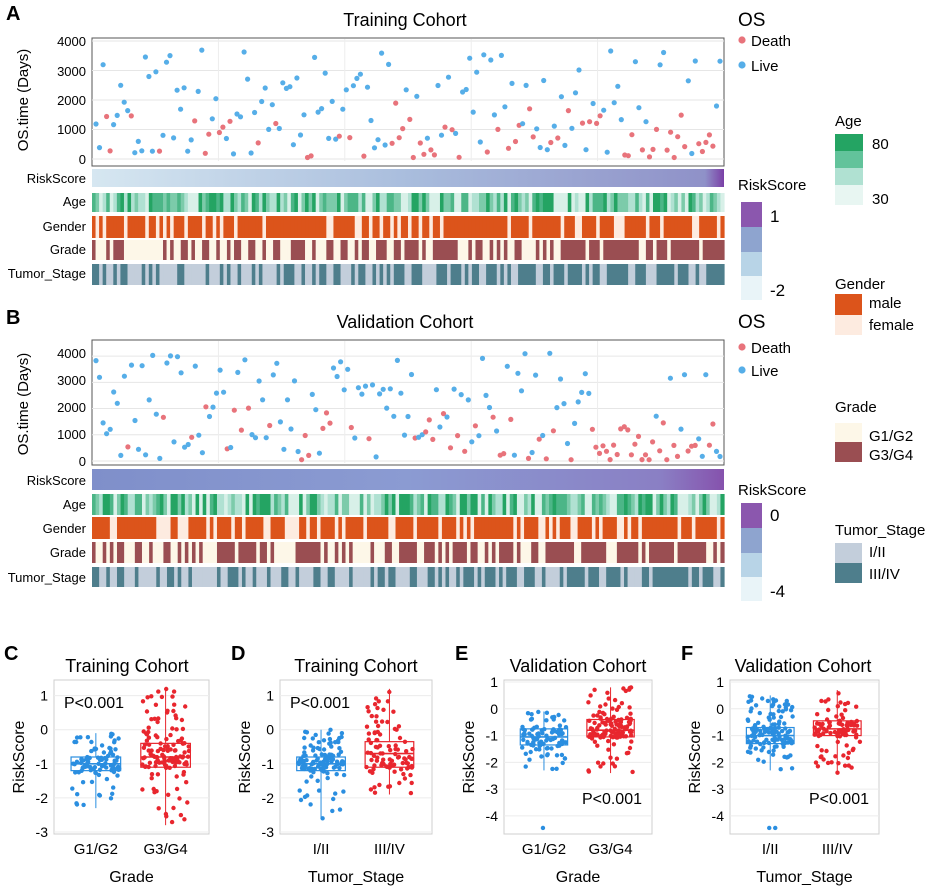 This screenshot has height=891, width=941. Describe the element at coordinates (492, 762) in the screenshot. I see `ytick-label: -2` at that location.